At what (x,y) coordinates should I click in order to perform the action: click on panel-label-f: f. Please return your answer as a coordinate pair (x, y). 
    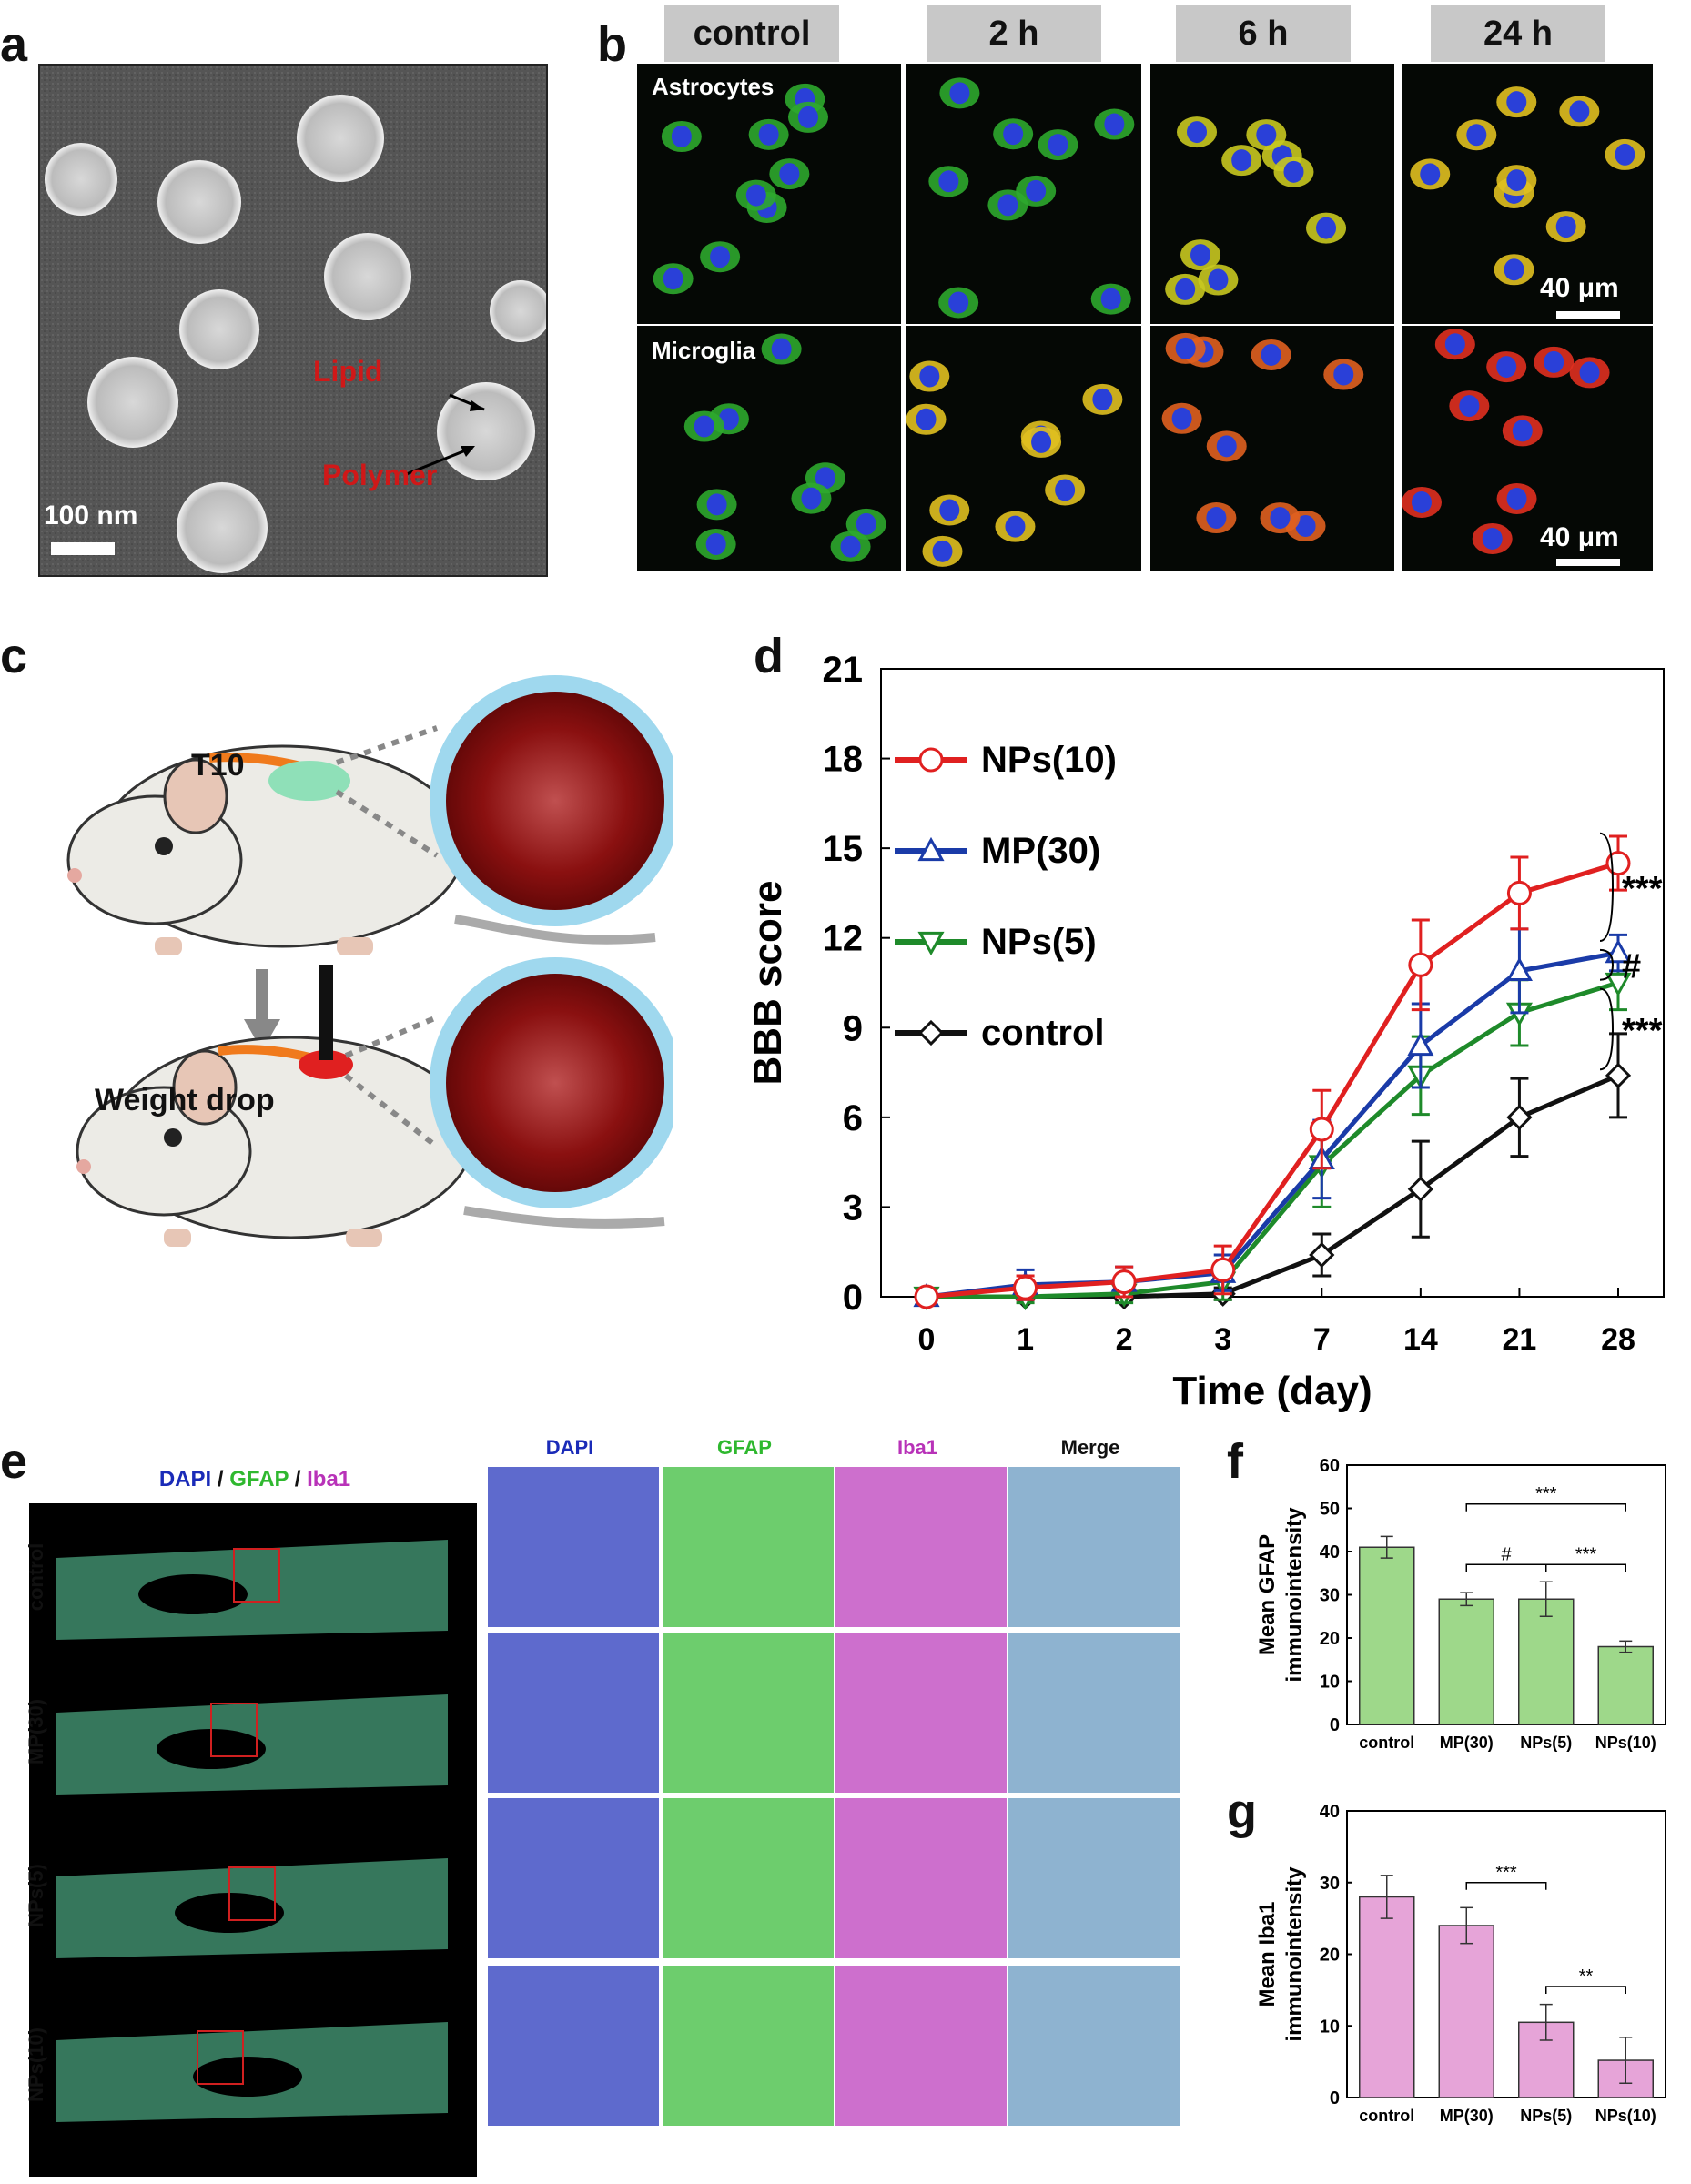
    Looking at the image, I should click on (1235, 1461).